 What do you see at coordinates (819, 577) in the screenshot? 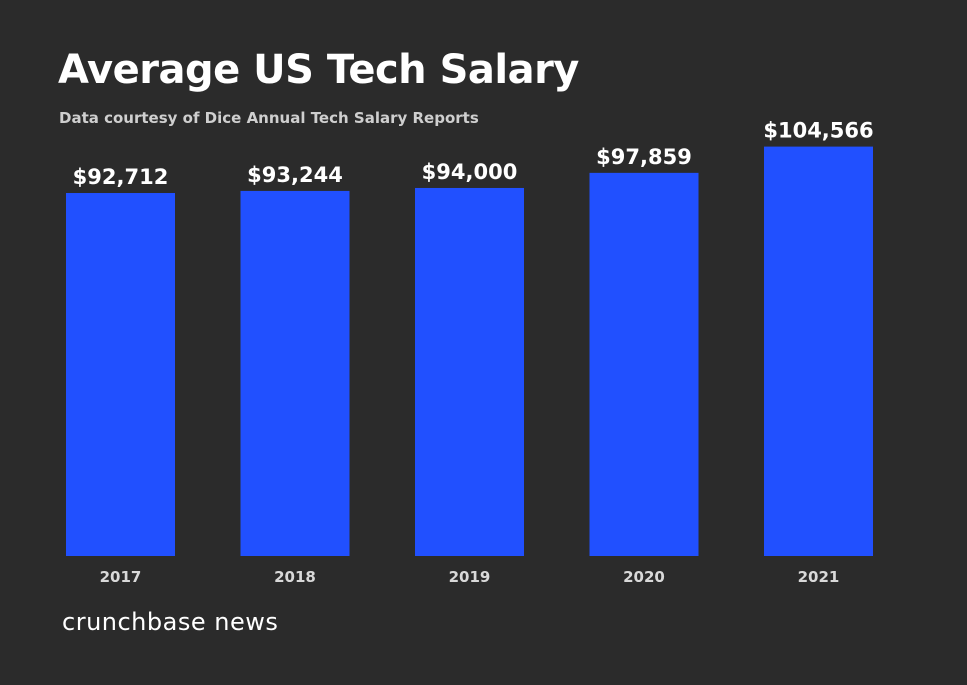
I see `x-tick-label-2021: 2021` at bounding box center [819, 577].